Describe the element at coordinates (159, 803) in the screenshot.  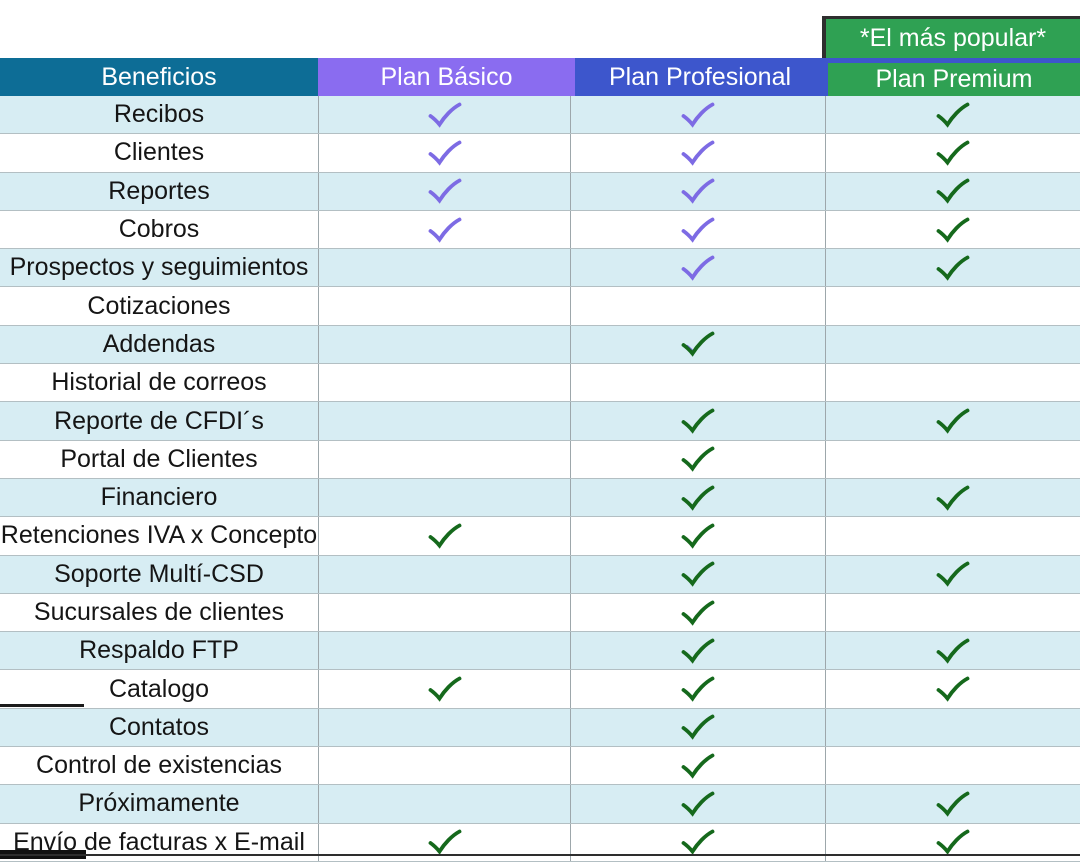
I see `row-label: Próximamente` at that location.